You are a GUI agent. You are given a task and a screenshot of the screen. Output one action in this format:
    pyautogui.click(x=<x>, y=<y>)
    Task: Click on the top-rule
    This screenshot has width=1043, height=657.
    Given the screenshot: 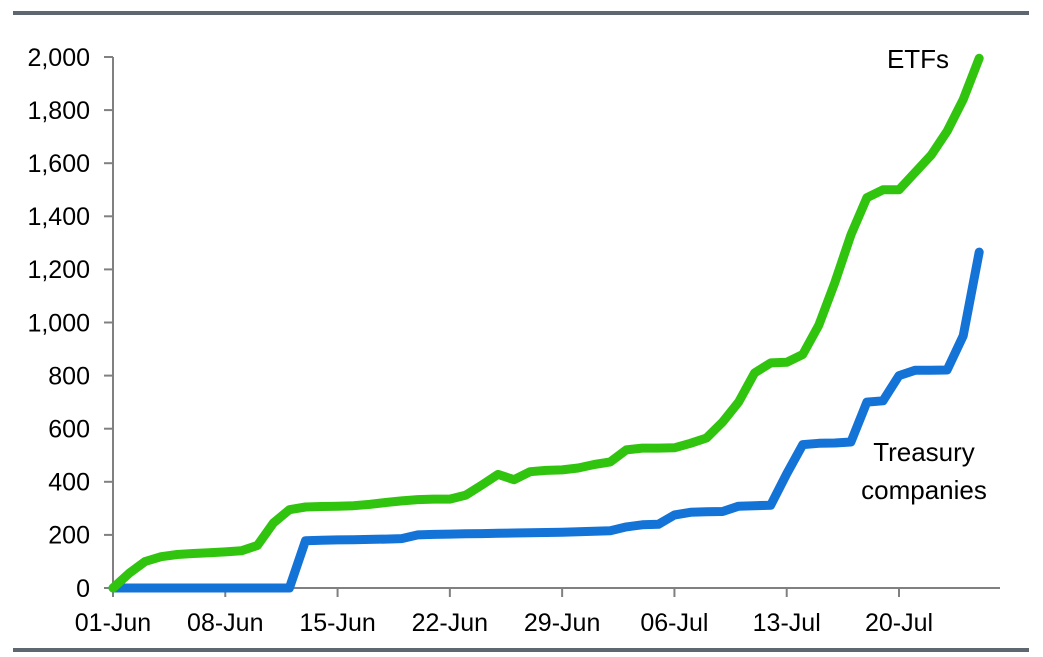 What is the action you would take?
    pyautogui.click(x=521, y=13)
    